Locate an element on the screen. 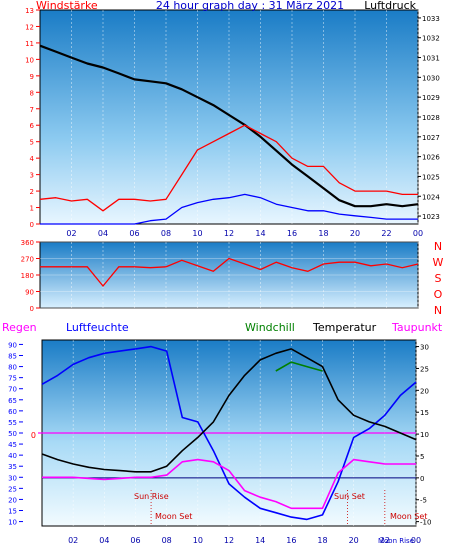 Image resolution: width=462 pixels, height=550 pixels. humidity-tick-label: 70 is located at coordinates (12, 390).